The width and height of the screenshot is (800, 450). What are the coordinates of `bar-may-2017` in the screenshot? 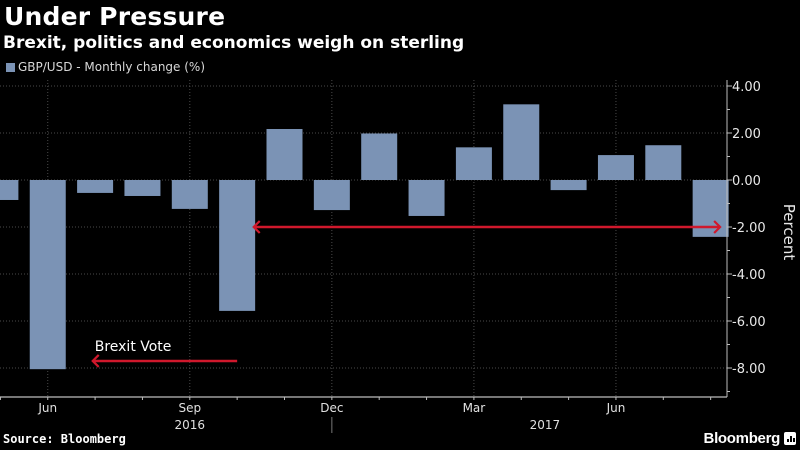 It's located at (568, 185).